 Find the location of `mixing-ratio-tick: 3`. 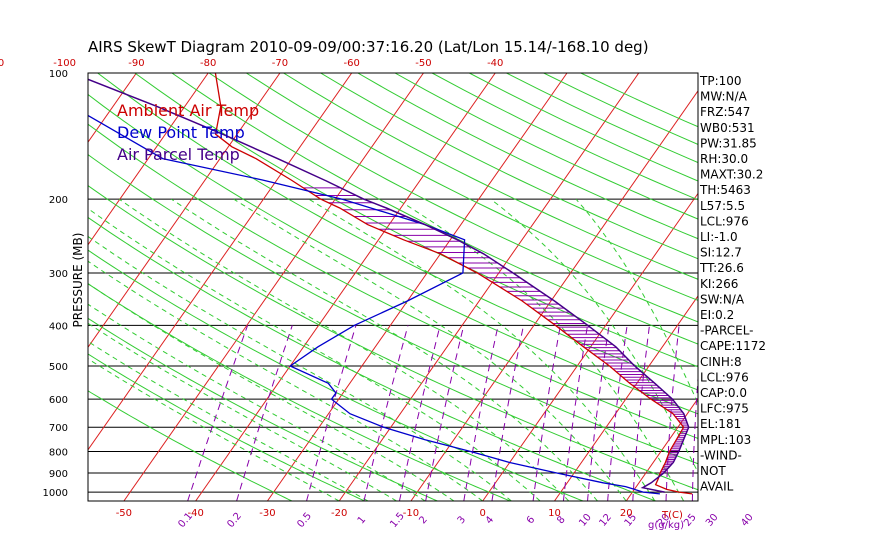

mixing-ratio-tick: 3 is located at coordinates (462, 520).